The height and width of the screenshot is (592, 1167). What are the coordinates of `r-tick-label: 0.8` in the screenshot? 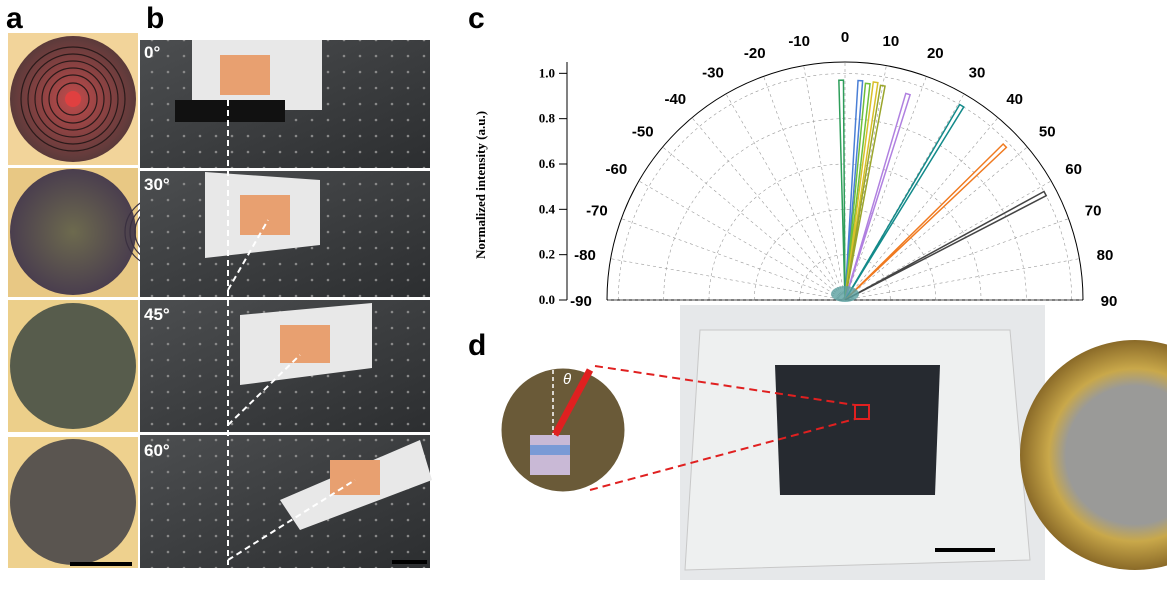 It's located at (547, 118).